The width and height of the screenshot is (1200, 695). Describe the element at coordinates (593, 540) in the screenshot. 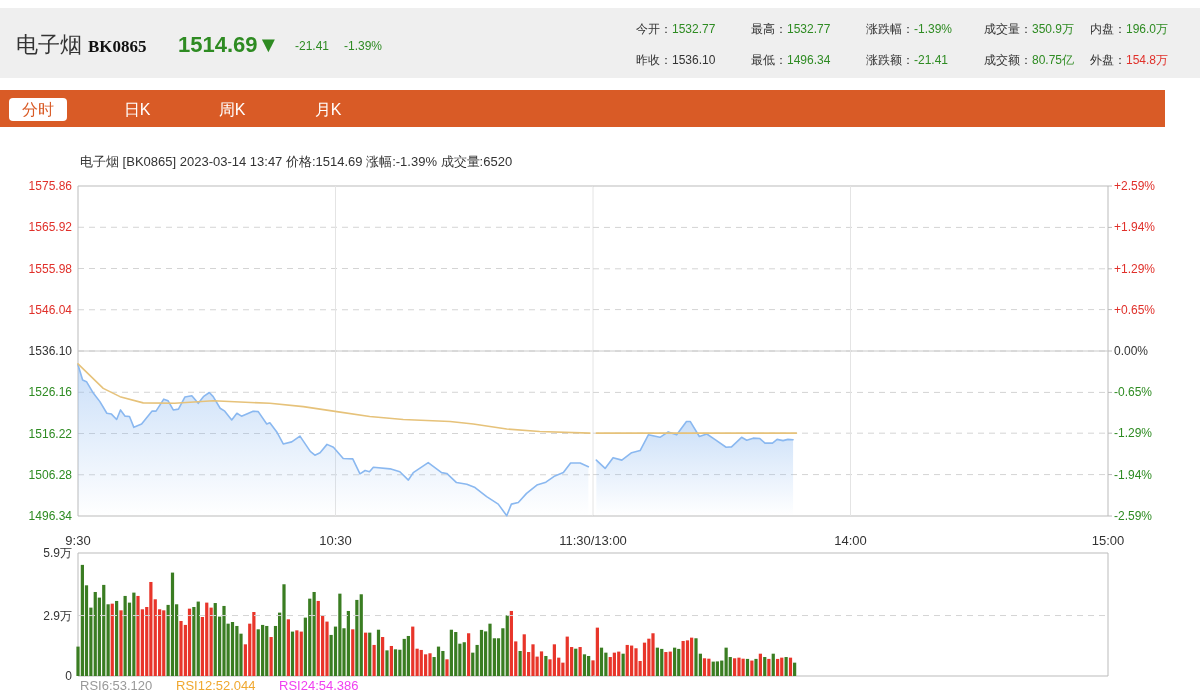

I see `x-tick-label: 11:30/13:00` at that location.